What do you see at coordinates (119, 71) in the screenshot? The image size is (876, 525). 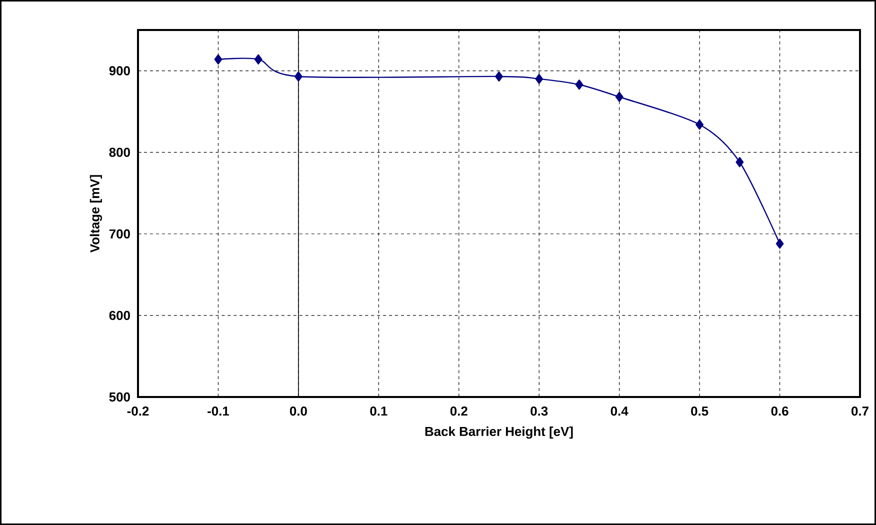 I see `y-tick-label: 900` at bounding box center [119, 71].